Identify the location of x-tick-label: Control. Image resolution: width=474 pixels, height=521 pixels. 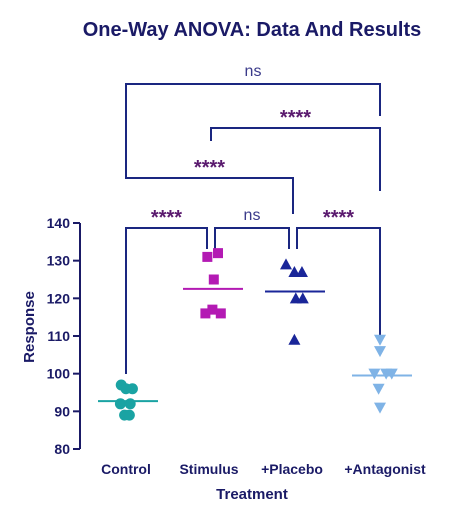
(126, 469).